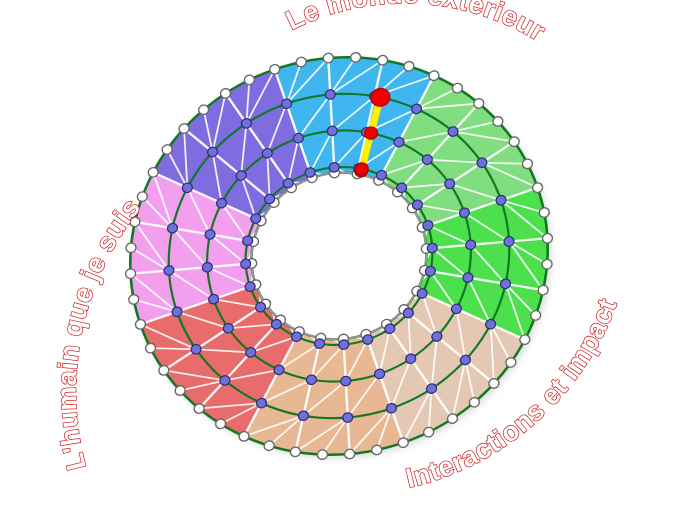 The height and width of the screenshot is (513, 679). I want to click on highlight-node-group, so click(372, 132).